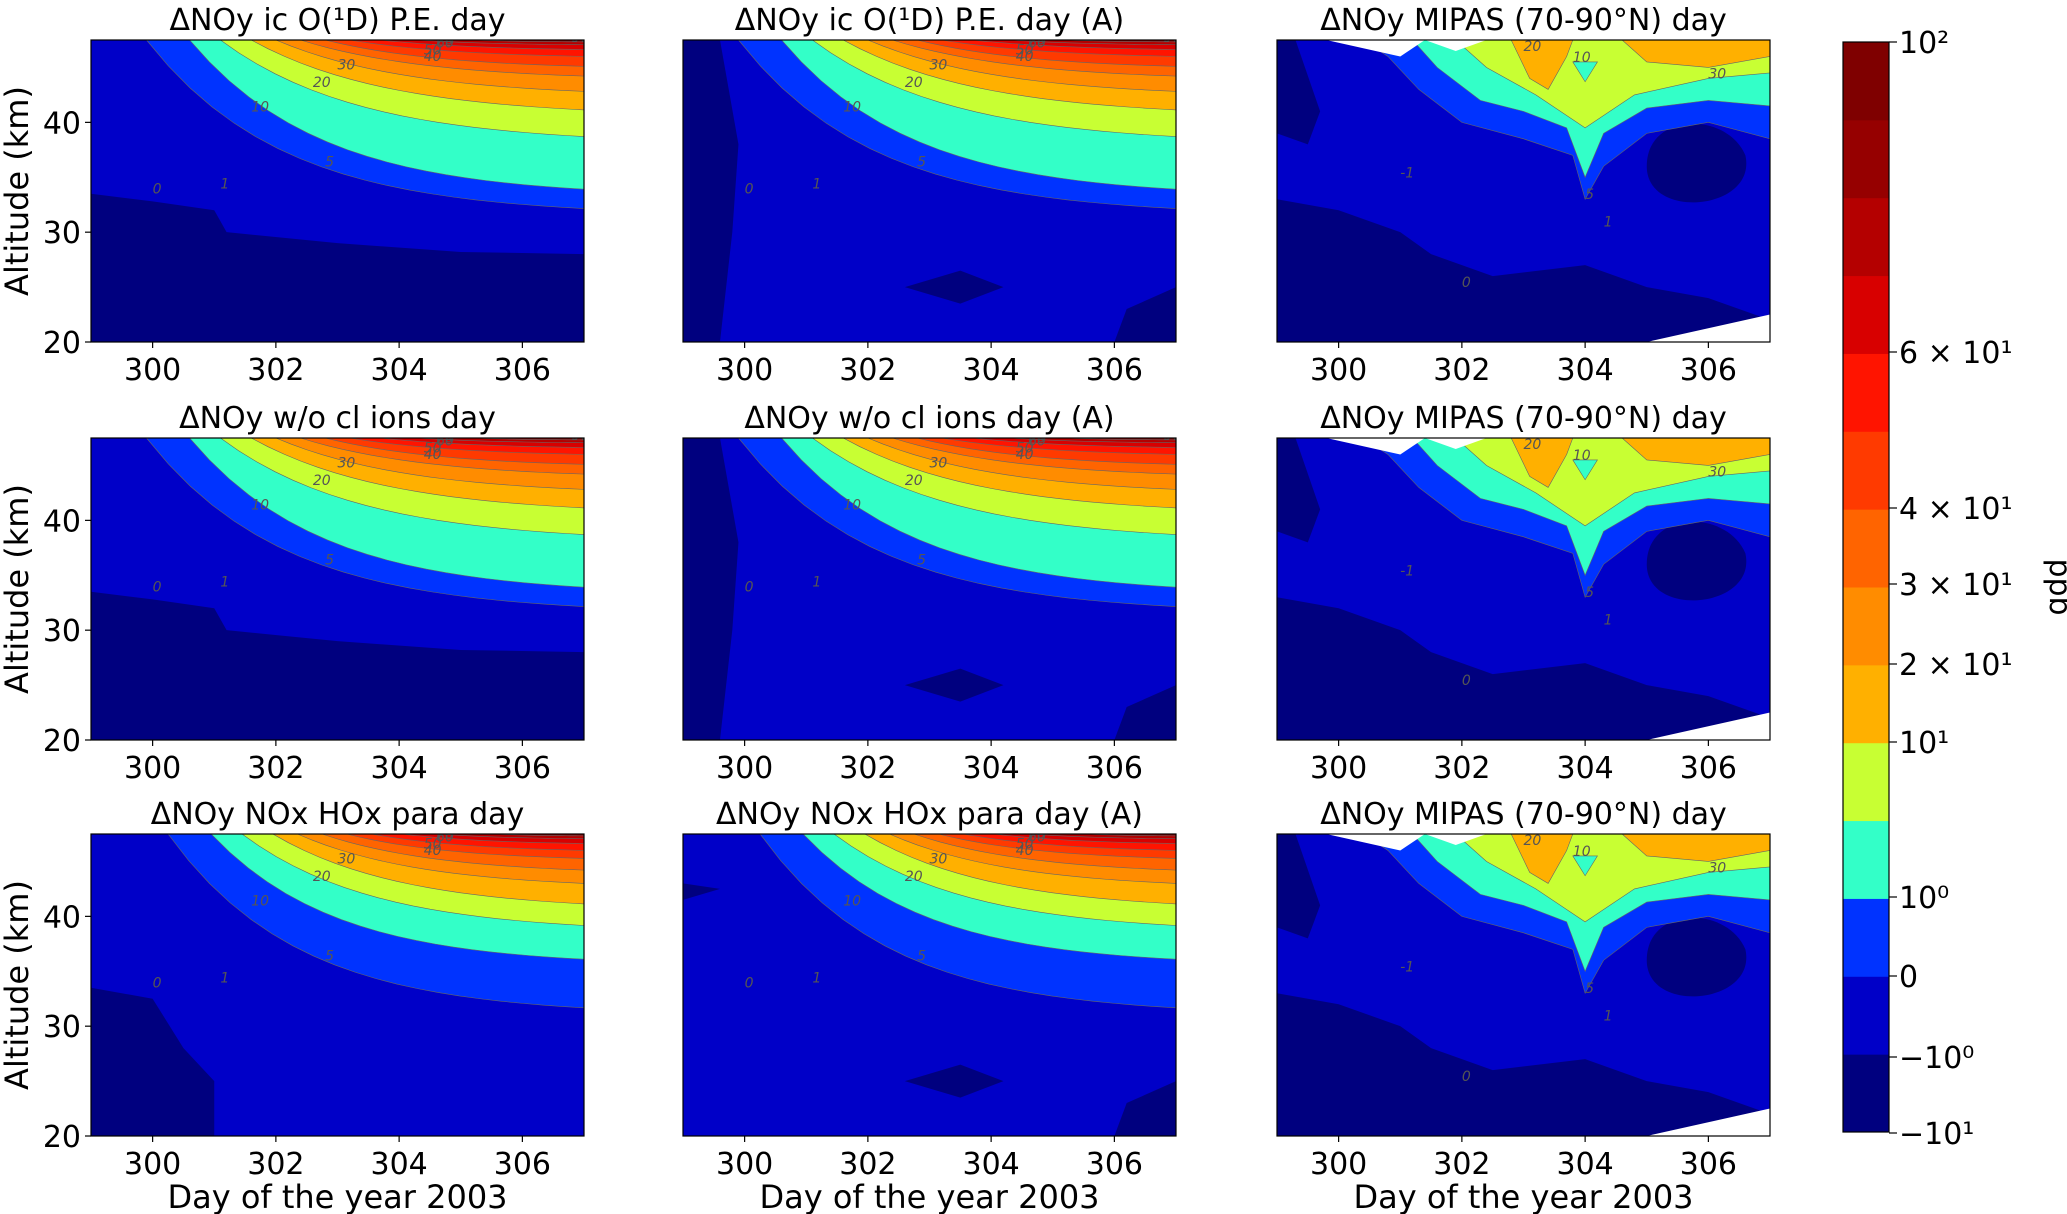 The height and width of the screenshot is (1214, 2067). I want to click on y-tick-label: 40, so click(62, 123).